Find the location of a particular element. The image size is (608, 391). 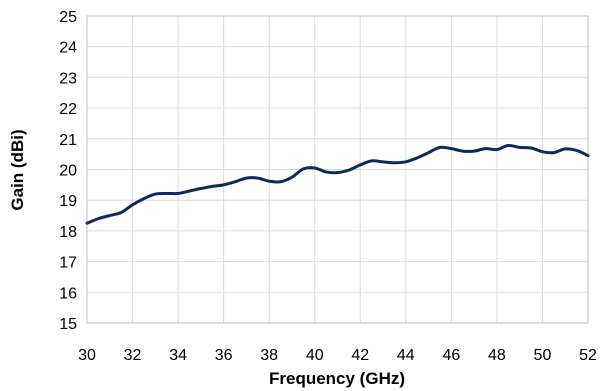

x-tick-label: 30 is located at coordinates (87, 355).